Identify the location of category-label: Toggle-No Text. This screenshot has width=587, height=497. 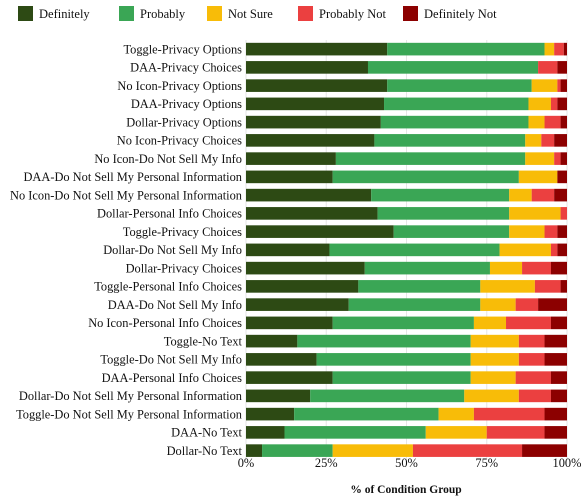
(203, 341).